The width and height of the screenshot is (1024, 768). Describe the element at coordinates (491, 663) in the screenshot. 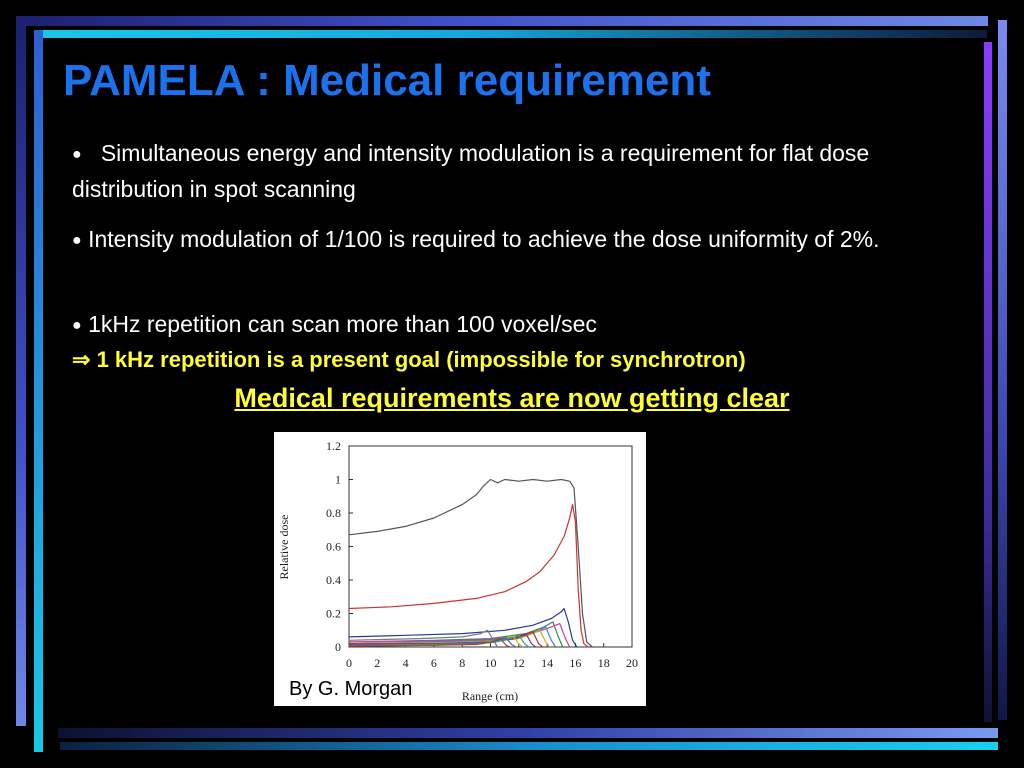

I see `x-tick-label: 10` at that location.